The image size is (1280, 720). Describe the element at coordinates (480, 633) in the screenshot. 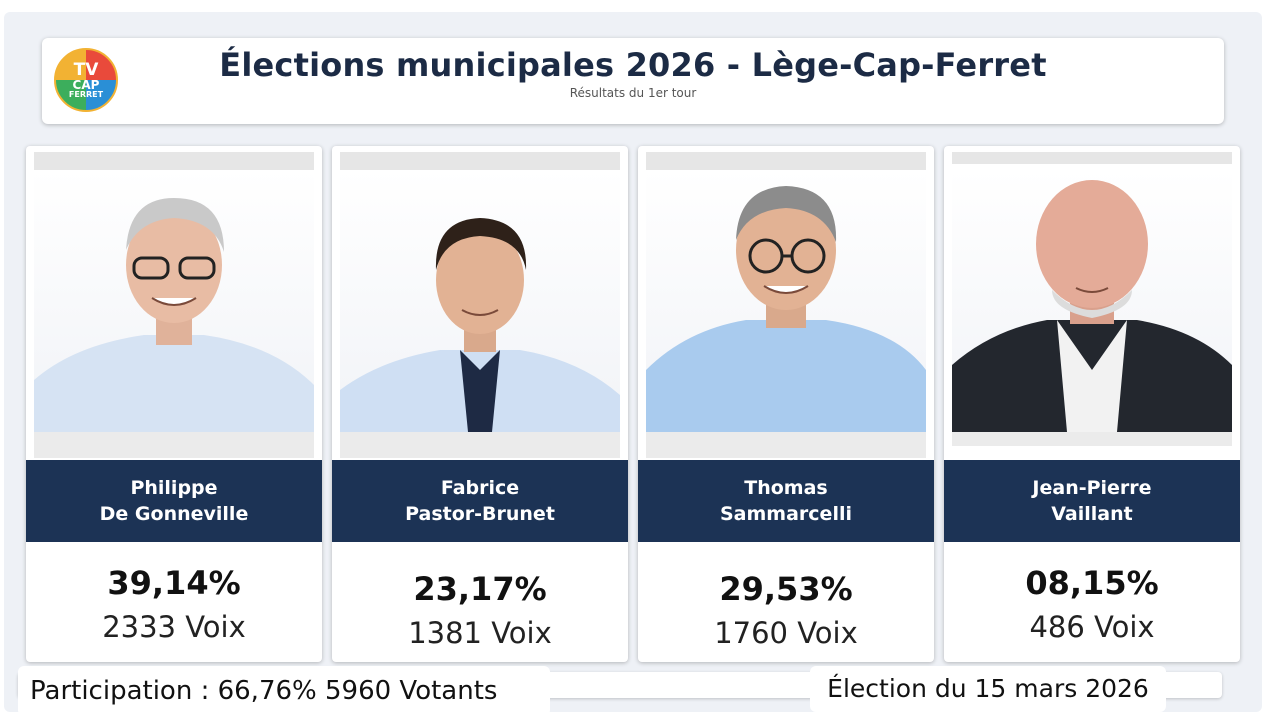

I see `vote-count: 1381 Voix` at that location.